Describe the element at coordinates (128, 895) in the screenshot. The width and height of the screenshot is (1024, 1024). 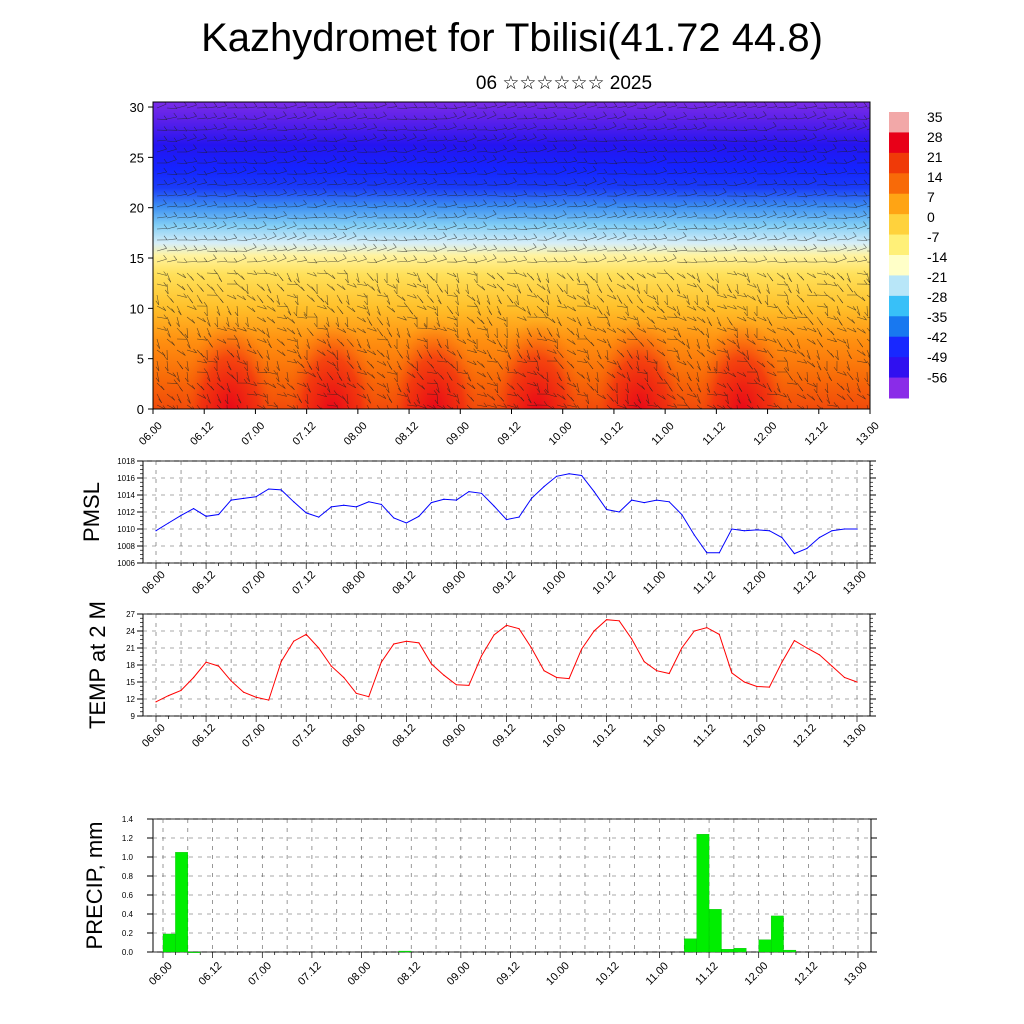
I see `y-tick-label: 0.6` at that location.